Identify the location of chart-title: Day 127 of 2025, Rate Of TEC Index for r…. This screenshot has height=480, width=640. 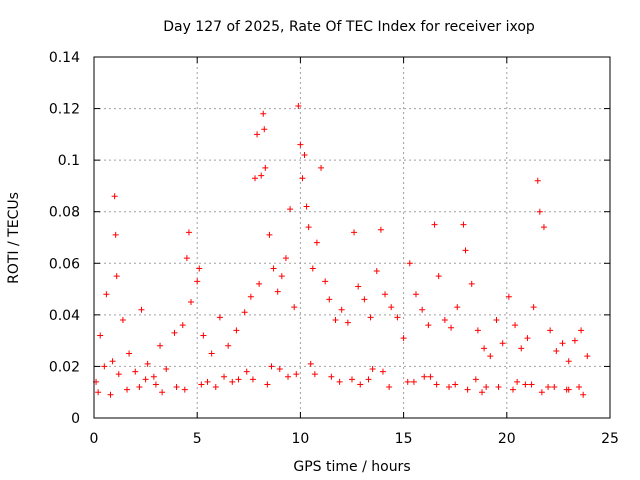
(349, 27).